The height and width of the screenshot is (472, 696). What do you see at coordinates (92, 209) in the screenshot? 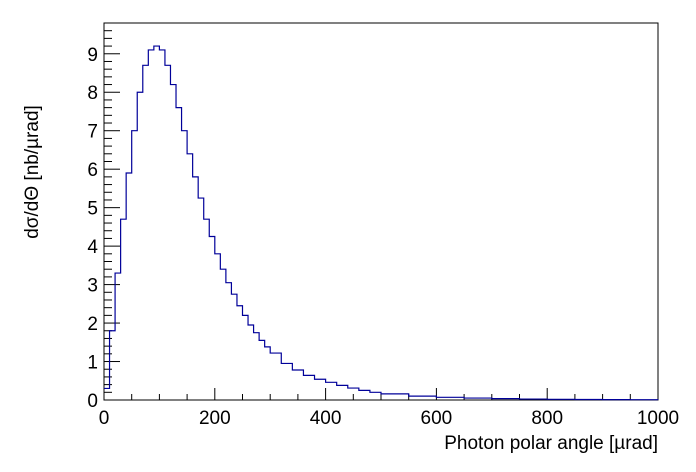
I see `y-tick-label: 5` at bounding box center [92, 209].